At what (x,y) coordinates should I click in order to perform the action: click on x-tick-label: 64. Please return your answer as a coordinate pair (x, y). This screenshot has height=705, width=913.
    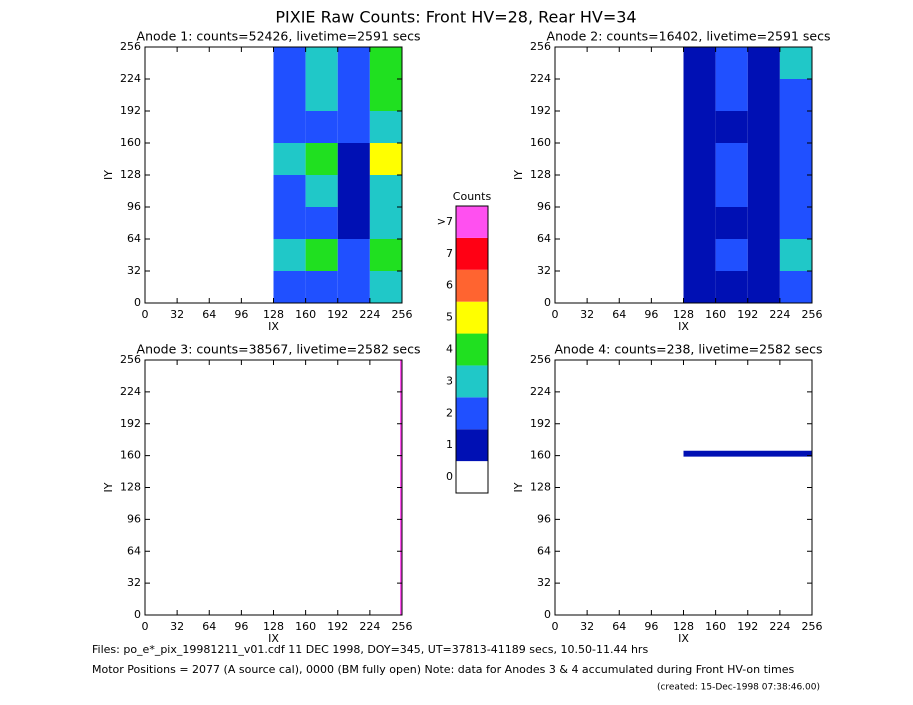
    Looking at the image, I should click on (619, 626).